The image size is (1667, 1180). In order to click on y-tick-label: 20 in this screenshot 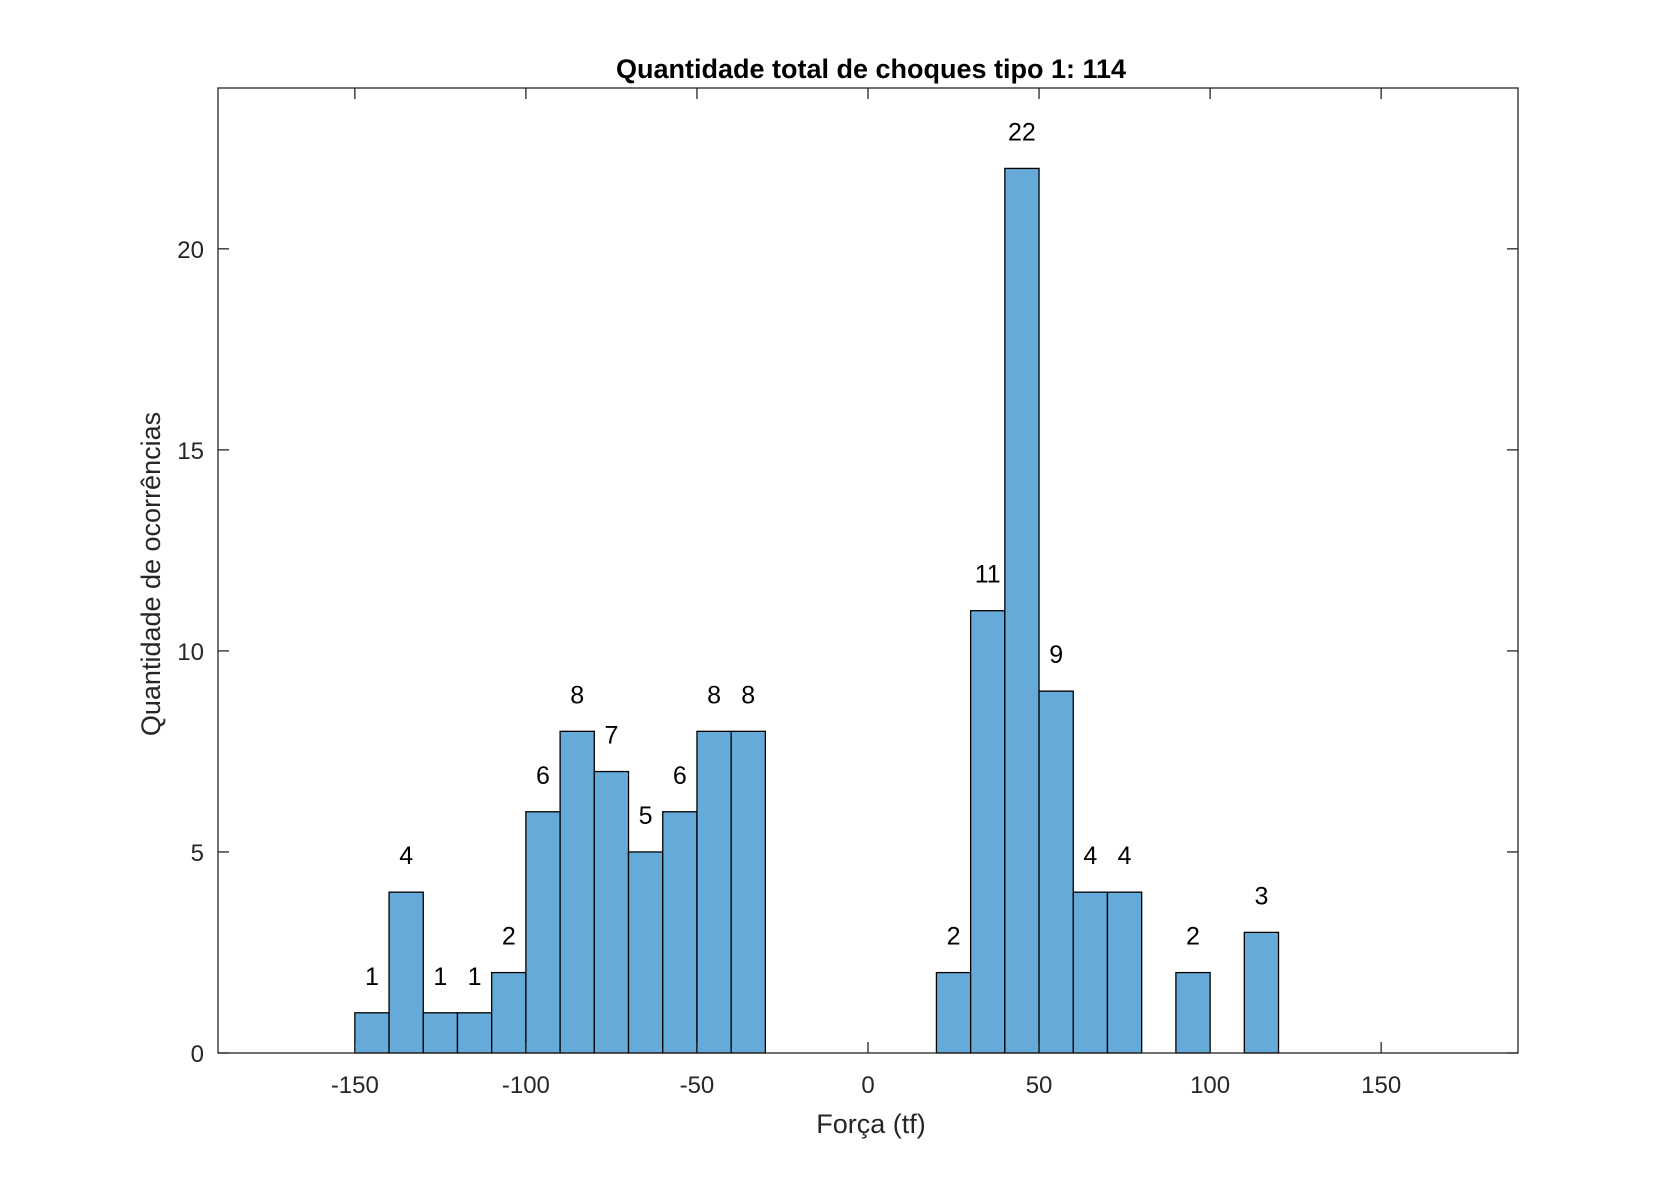, I will do `click(190, 250)`.